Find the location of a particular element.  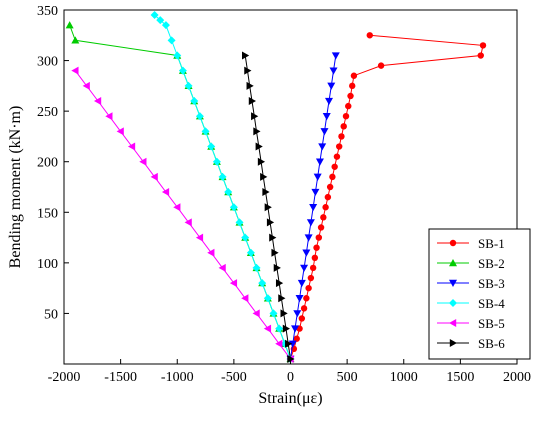

legend-entry: SB-3 is located at coordinates (471, 283).